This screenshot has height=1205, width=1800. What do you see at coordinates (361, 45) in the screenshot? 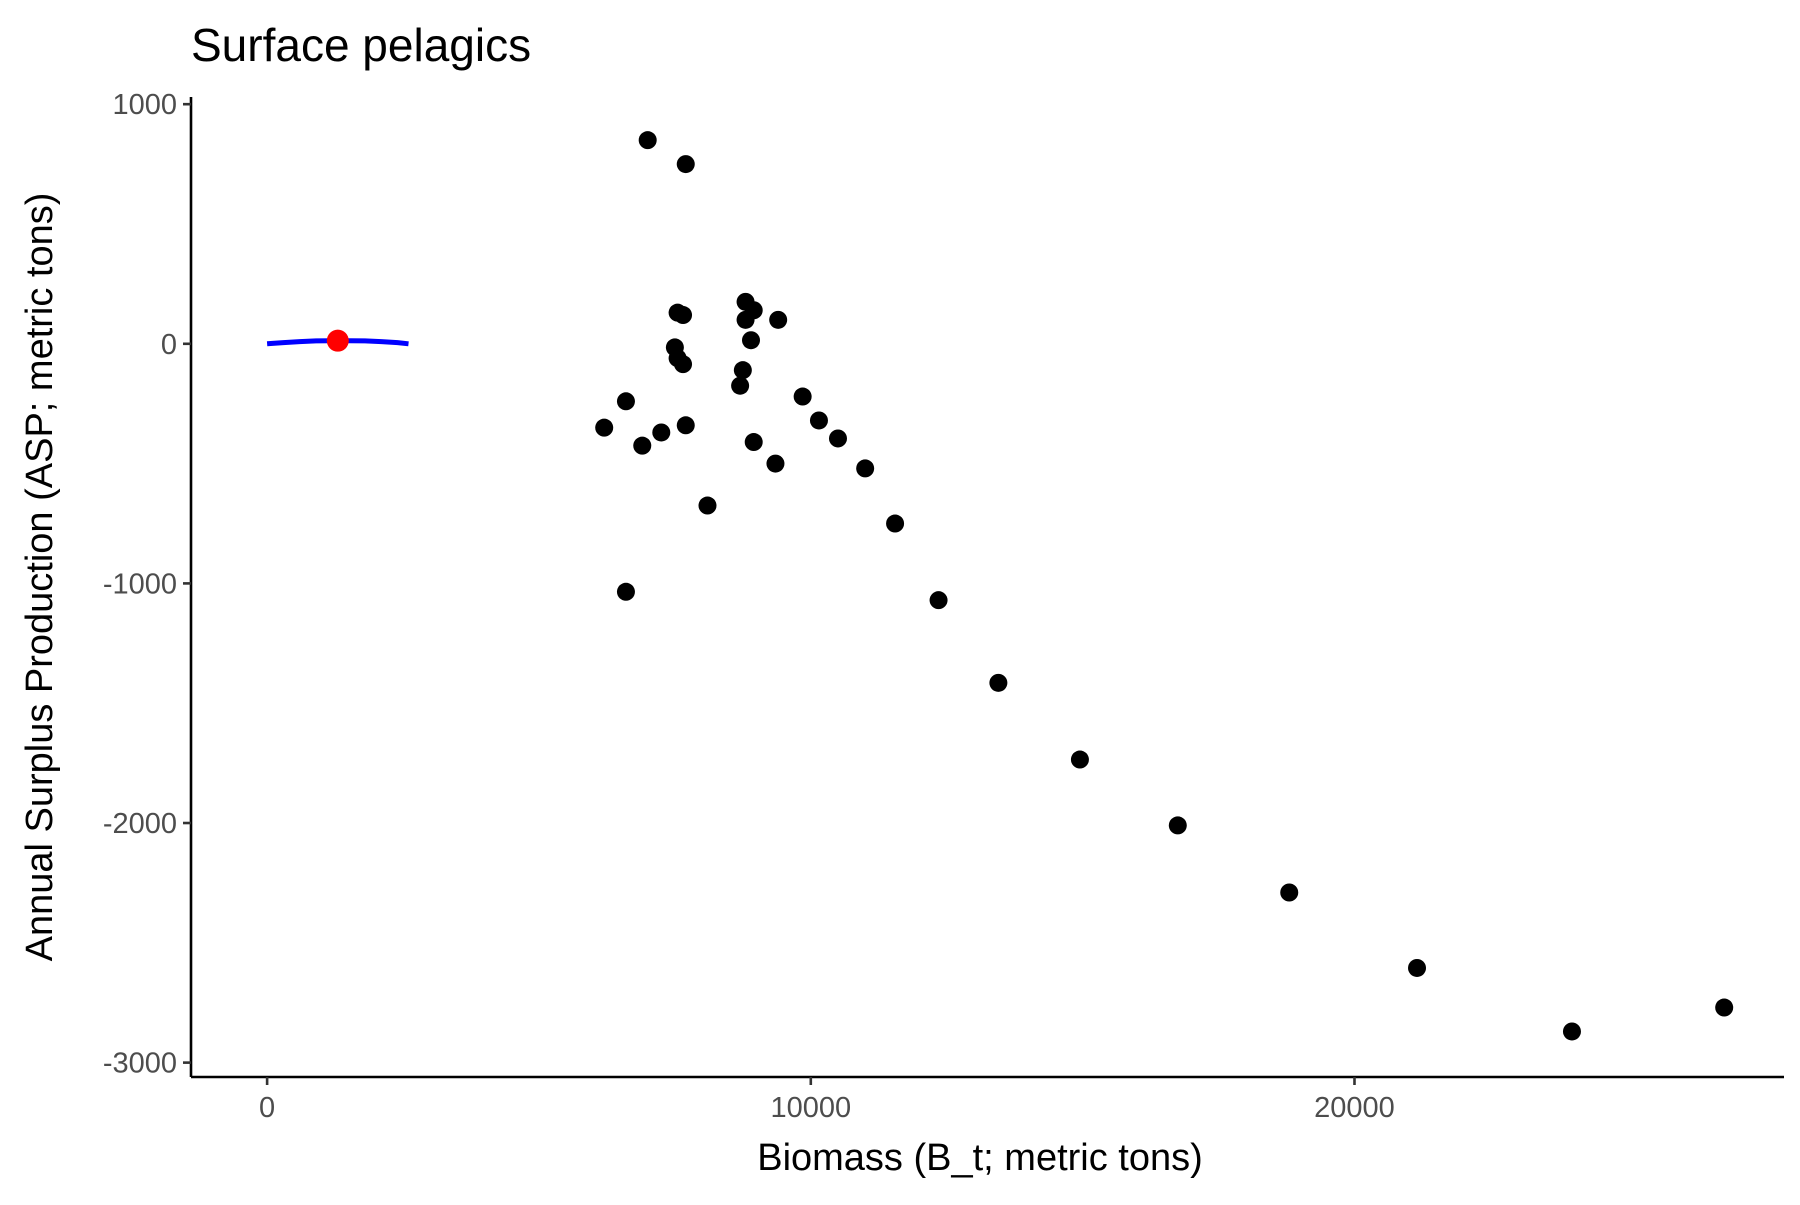
I see `chart-title: Surface pelagics` at bounding box center [361, 45].